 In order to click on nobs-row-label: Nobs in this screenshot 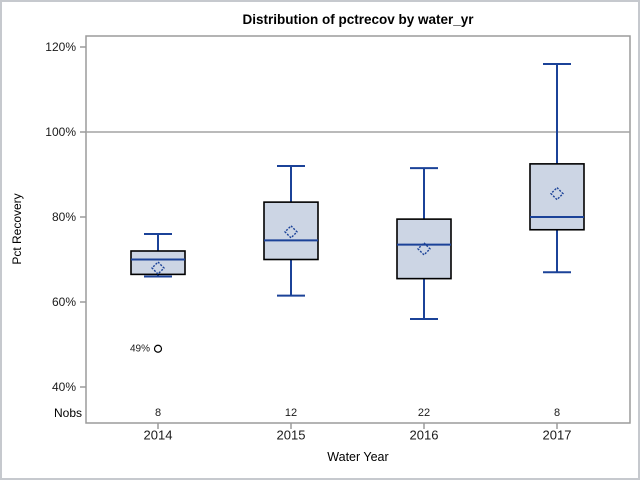, I will do `click(67, 413)`.